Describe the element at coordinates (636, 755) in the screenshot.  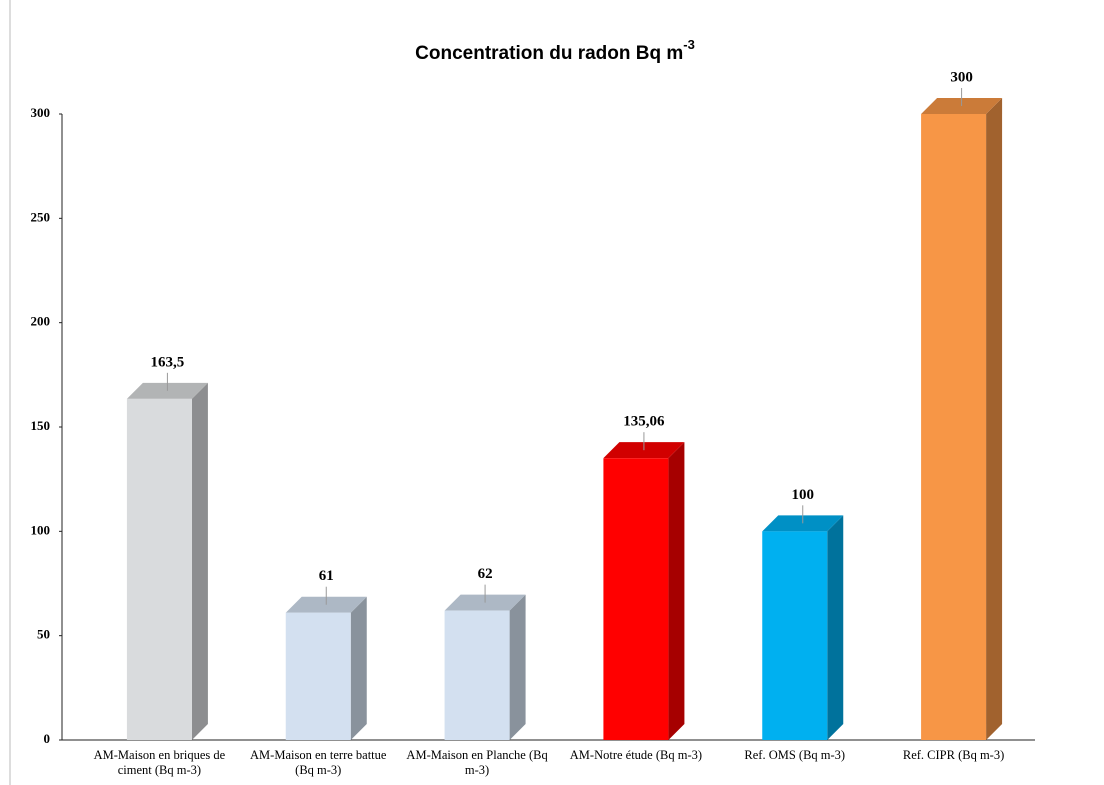
I see `x-tick-label: AM-Notre étude (Bq m-3)` at that location.